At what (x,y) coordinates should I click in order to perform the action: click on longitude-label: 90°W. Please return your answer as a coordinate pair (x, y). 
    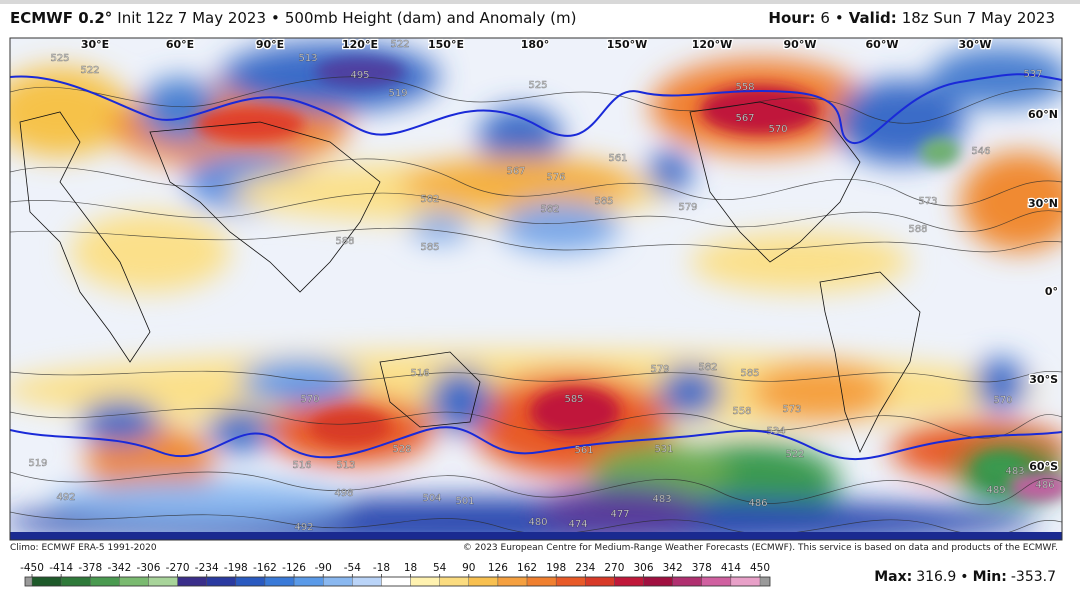
    Looking at the image, I should click on (800, 44).